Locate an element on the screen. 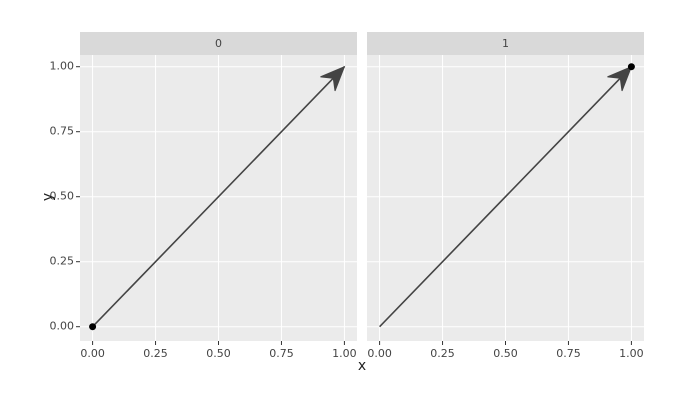 The width and height of the screenshot is (677, 404). y-tick-label: 1.00 is located at coordinates (62, 66).